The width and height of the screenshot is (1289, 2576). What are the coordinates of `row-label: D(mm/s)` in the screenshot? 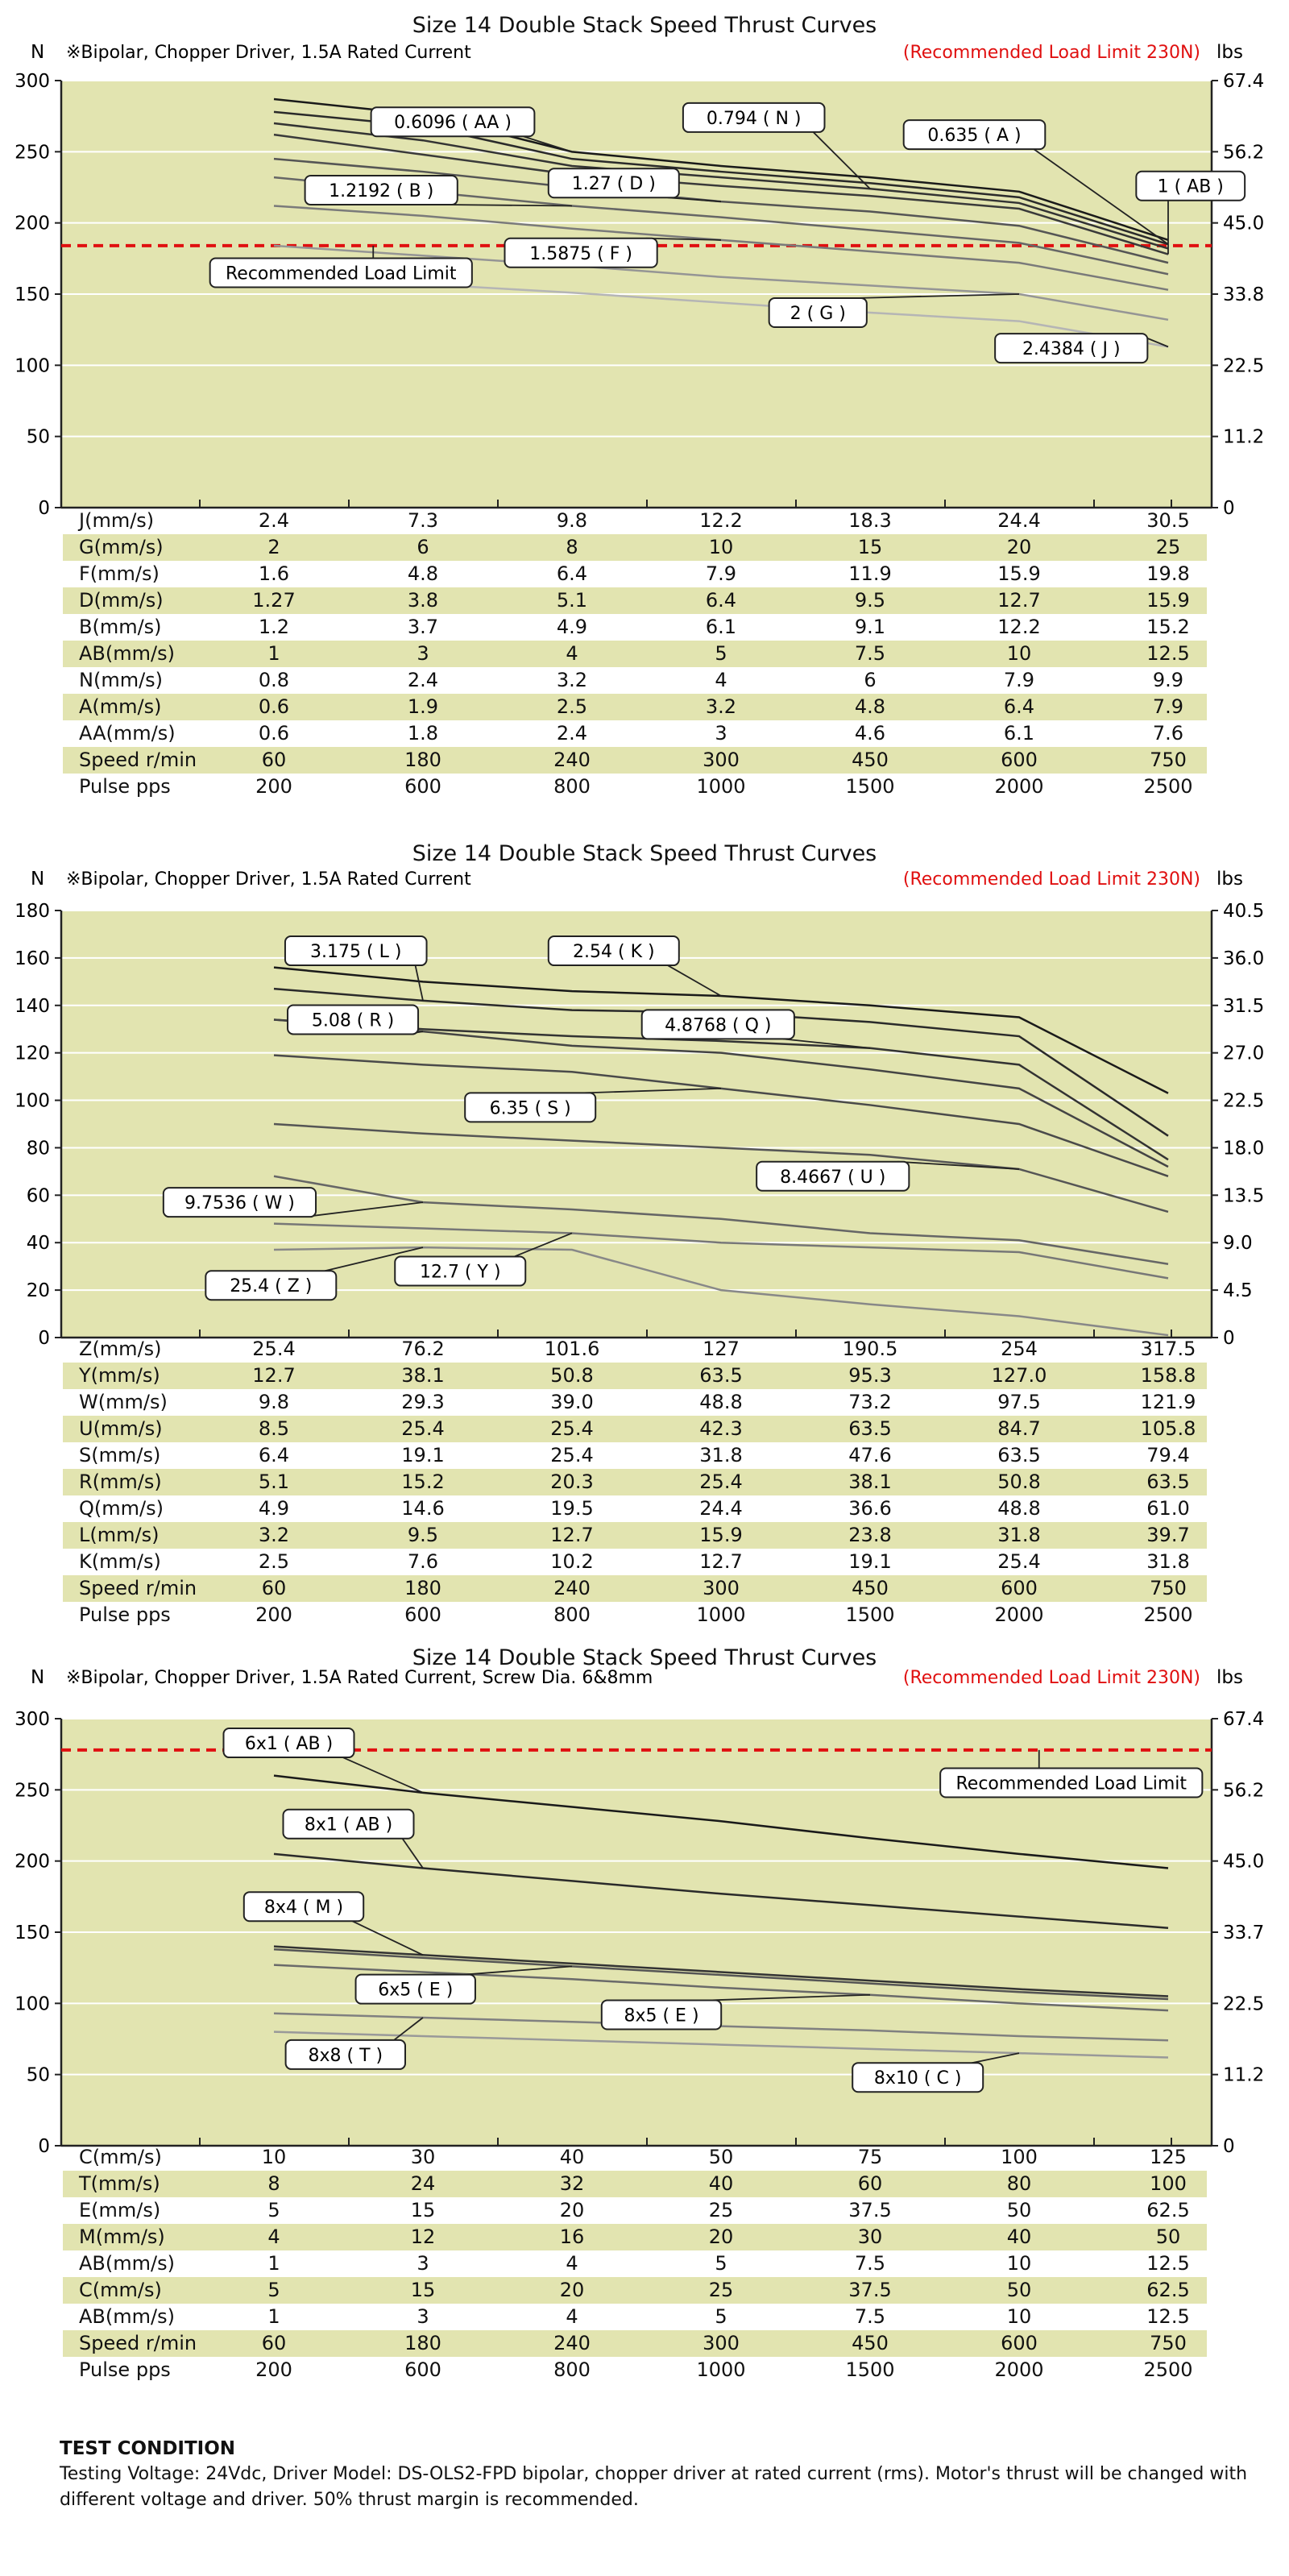 It's located at (121, 600).